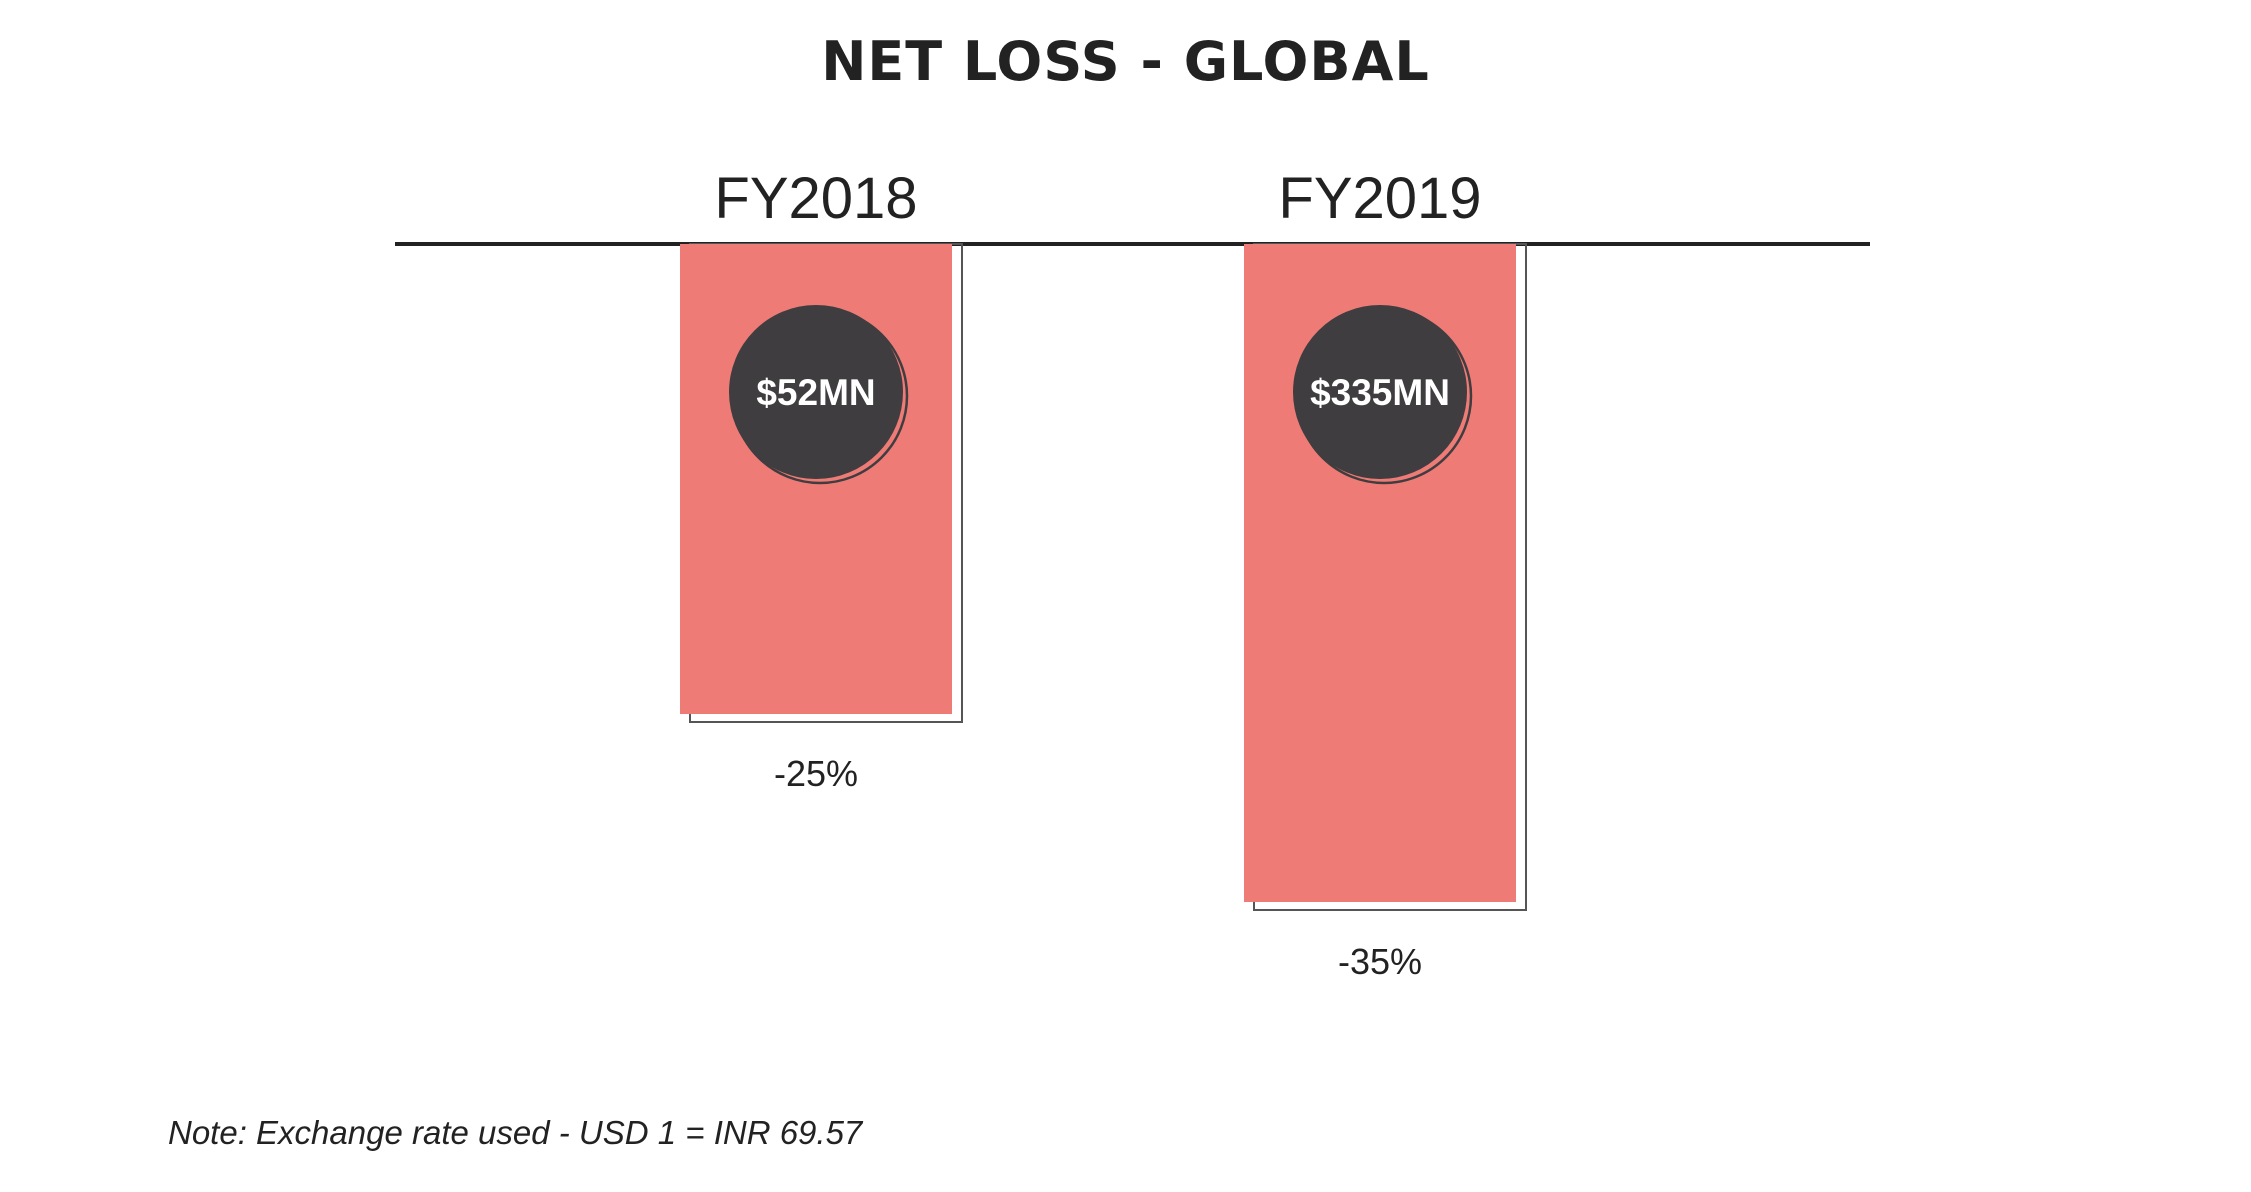 The image size is (2251, 1192). I want to click on category-label: FY2018, so click(815, 198).